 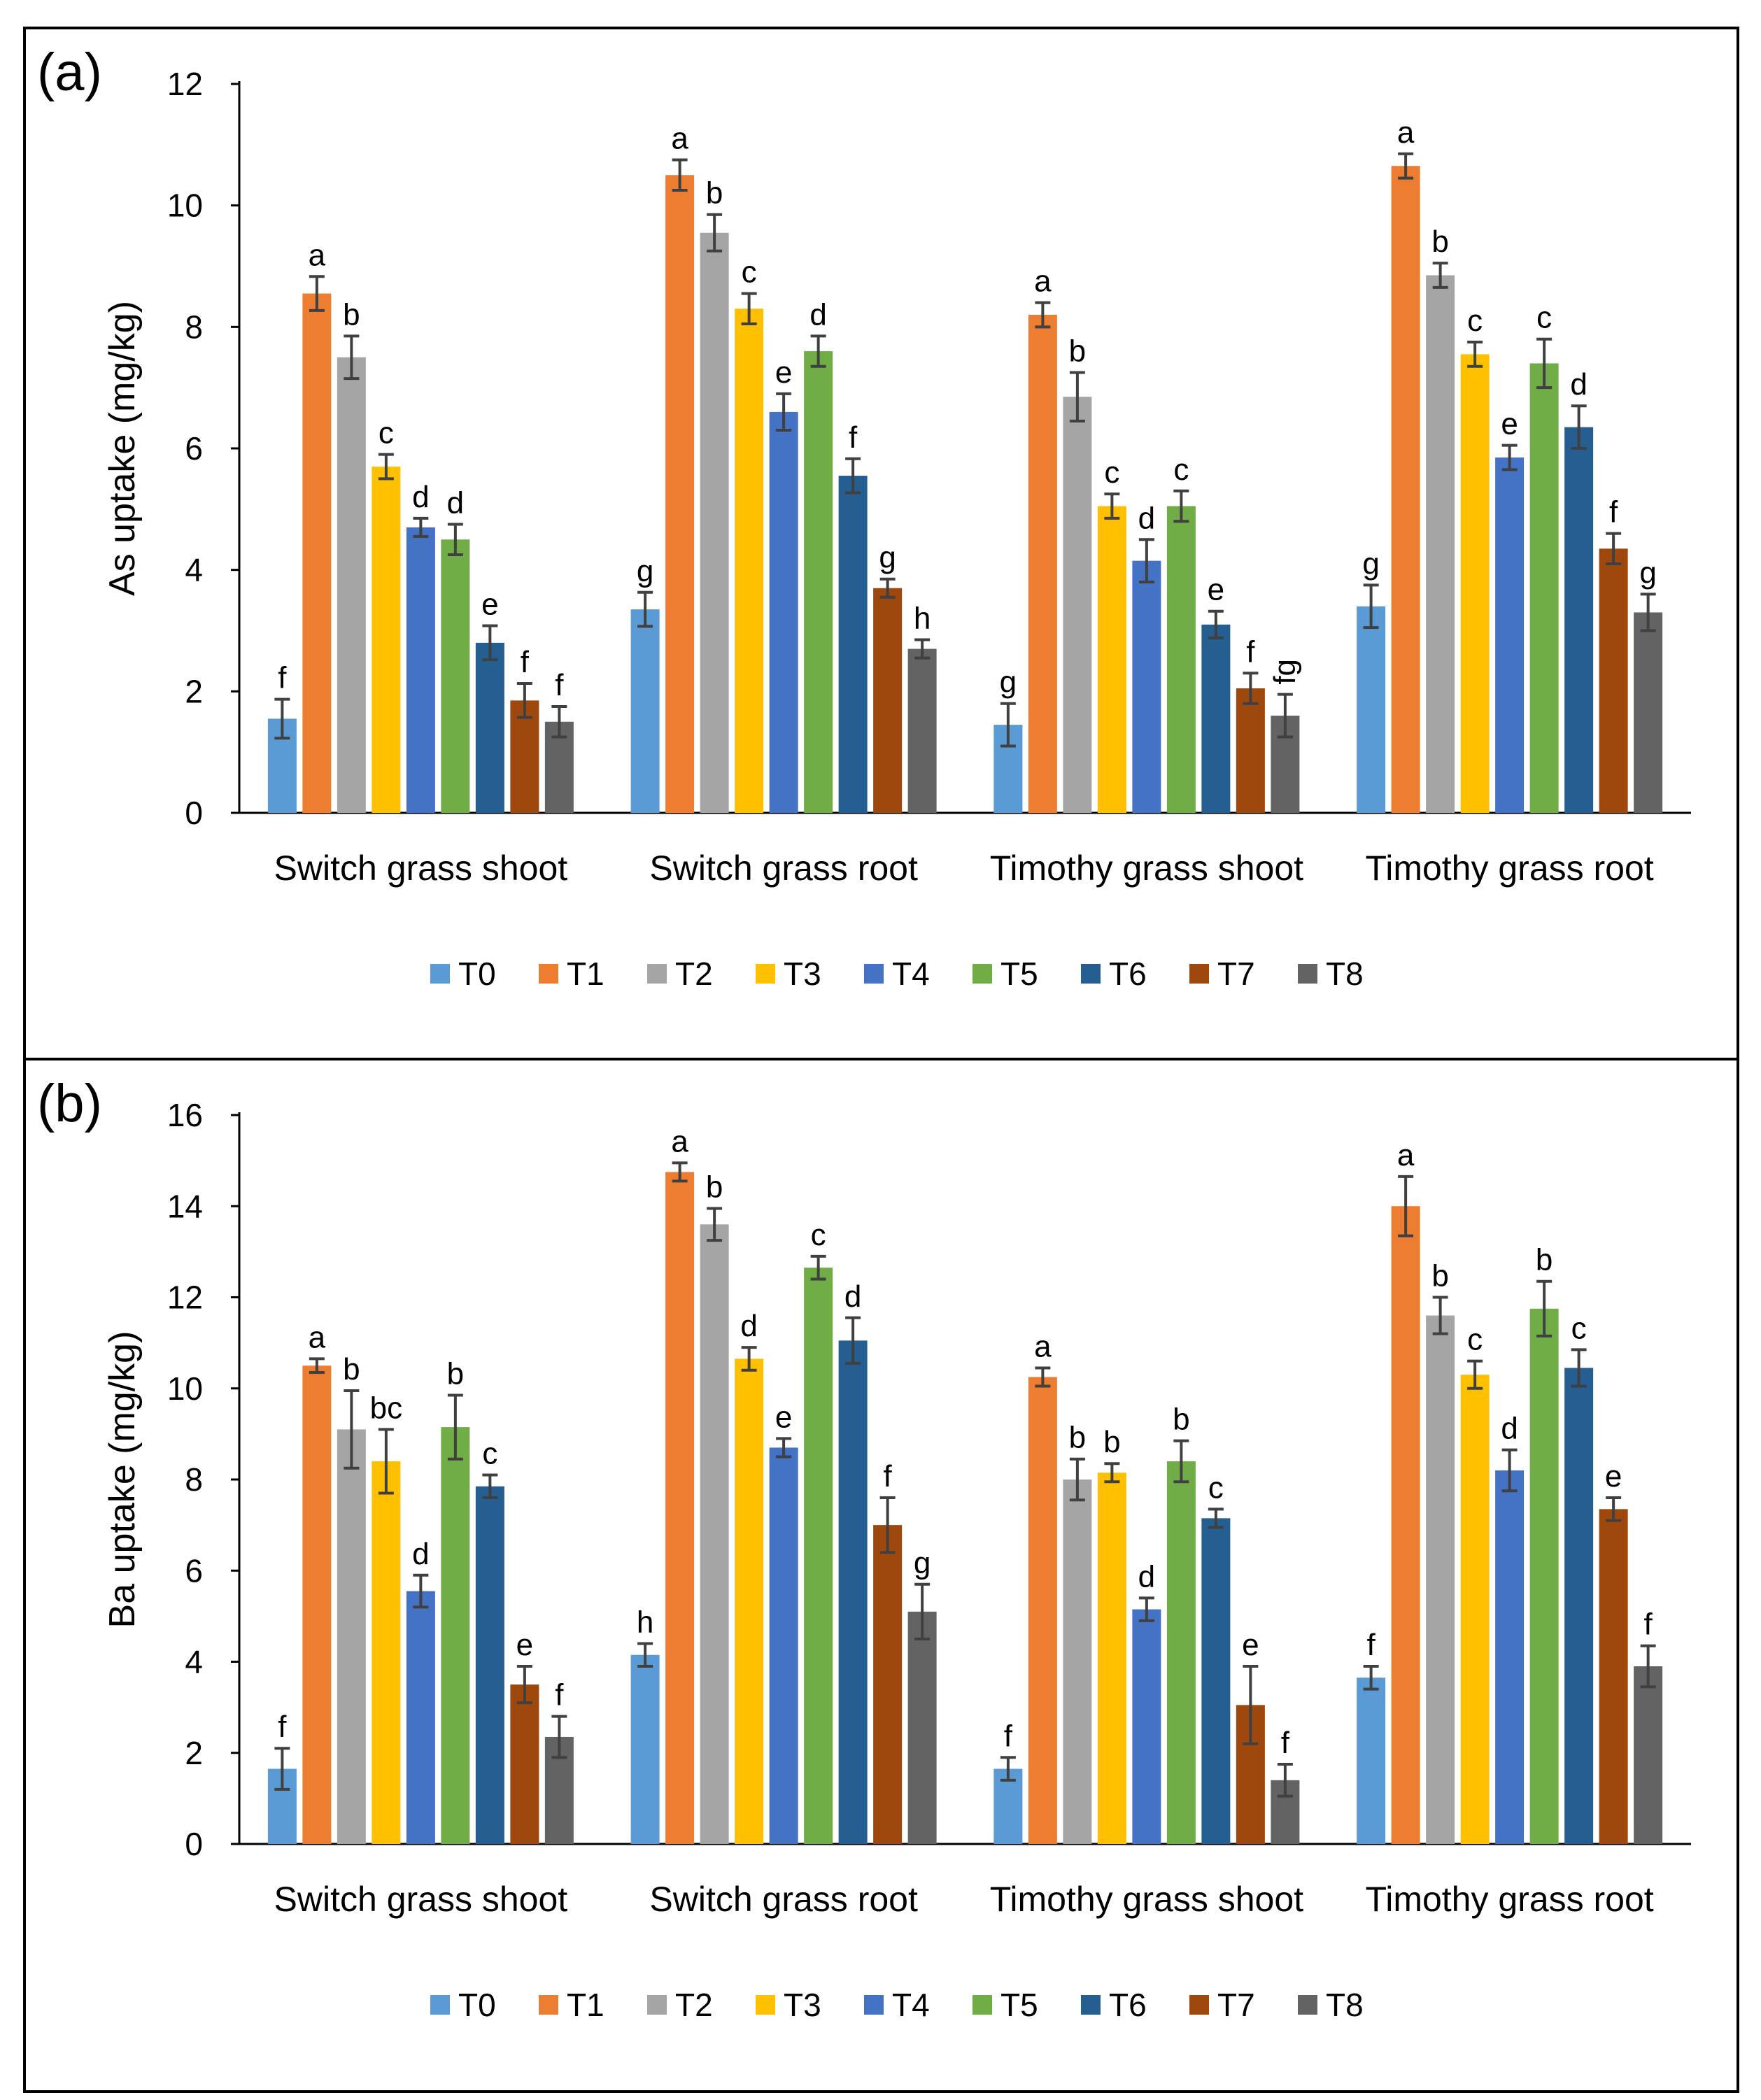 What do you see at coordinates (1510, 1899) in the screenshot?
I see `chart-b-category-label: Timothy grass root` at bounding box center [1510, 1899].